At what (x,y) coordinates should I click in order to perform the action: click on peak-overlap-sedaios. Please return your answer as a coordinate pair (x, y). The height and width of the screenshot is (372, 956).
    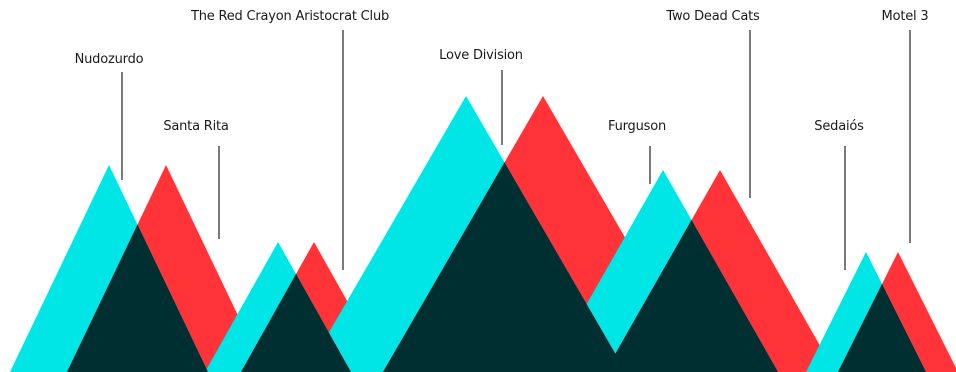
    Looking at the image, I should click on (882, 328).